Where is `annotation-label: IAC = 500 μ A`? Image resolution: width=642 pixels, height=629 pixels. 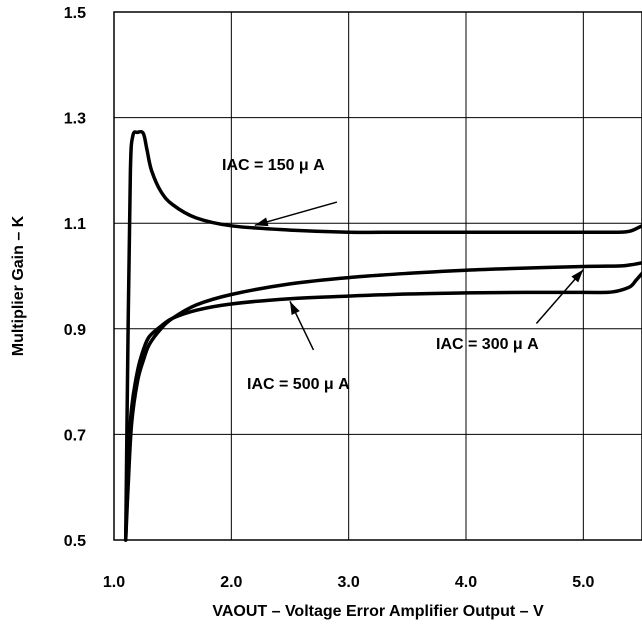
annotation-label: IAC = 500 μ A is located at coordinates (298, 384).